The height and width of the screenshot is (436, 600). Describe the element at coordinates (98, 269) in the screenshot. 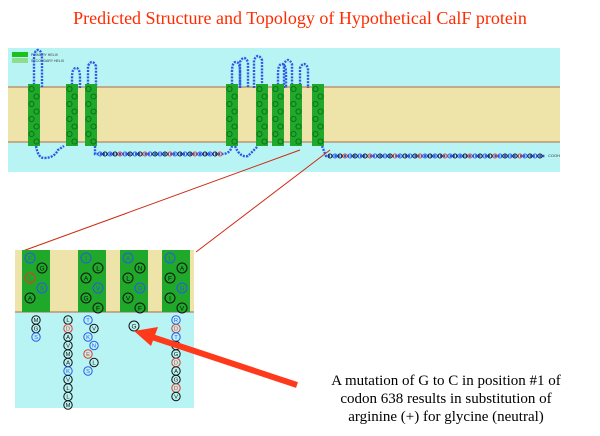

I see `helix-residue-letter: L` at that location.